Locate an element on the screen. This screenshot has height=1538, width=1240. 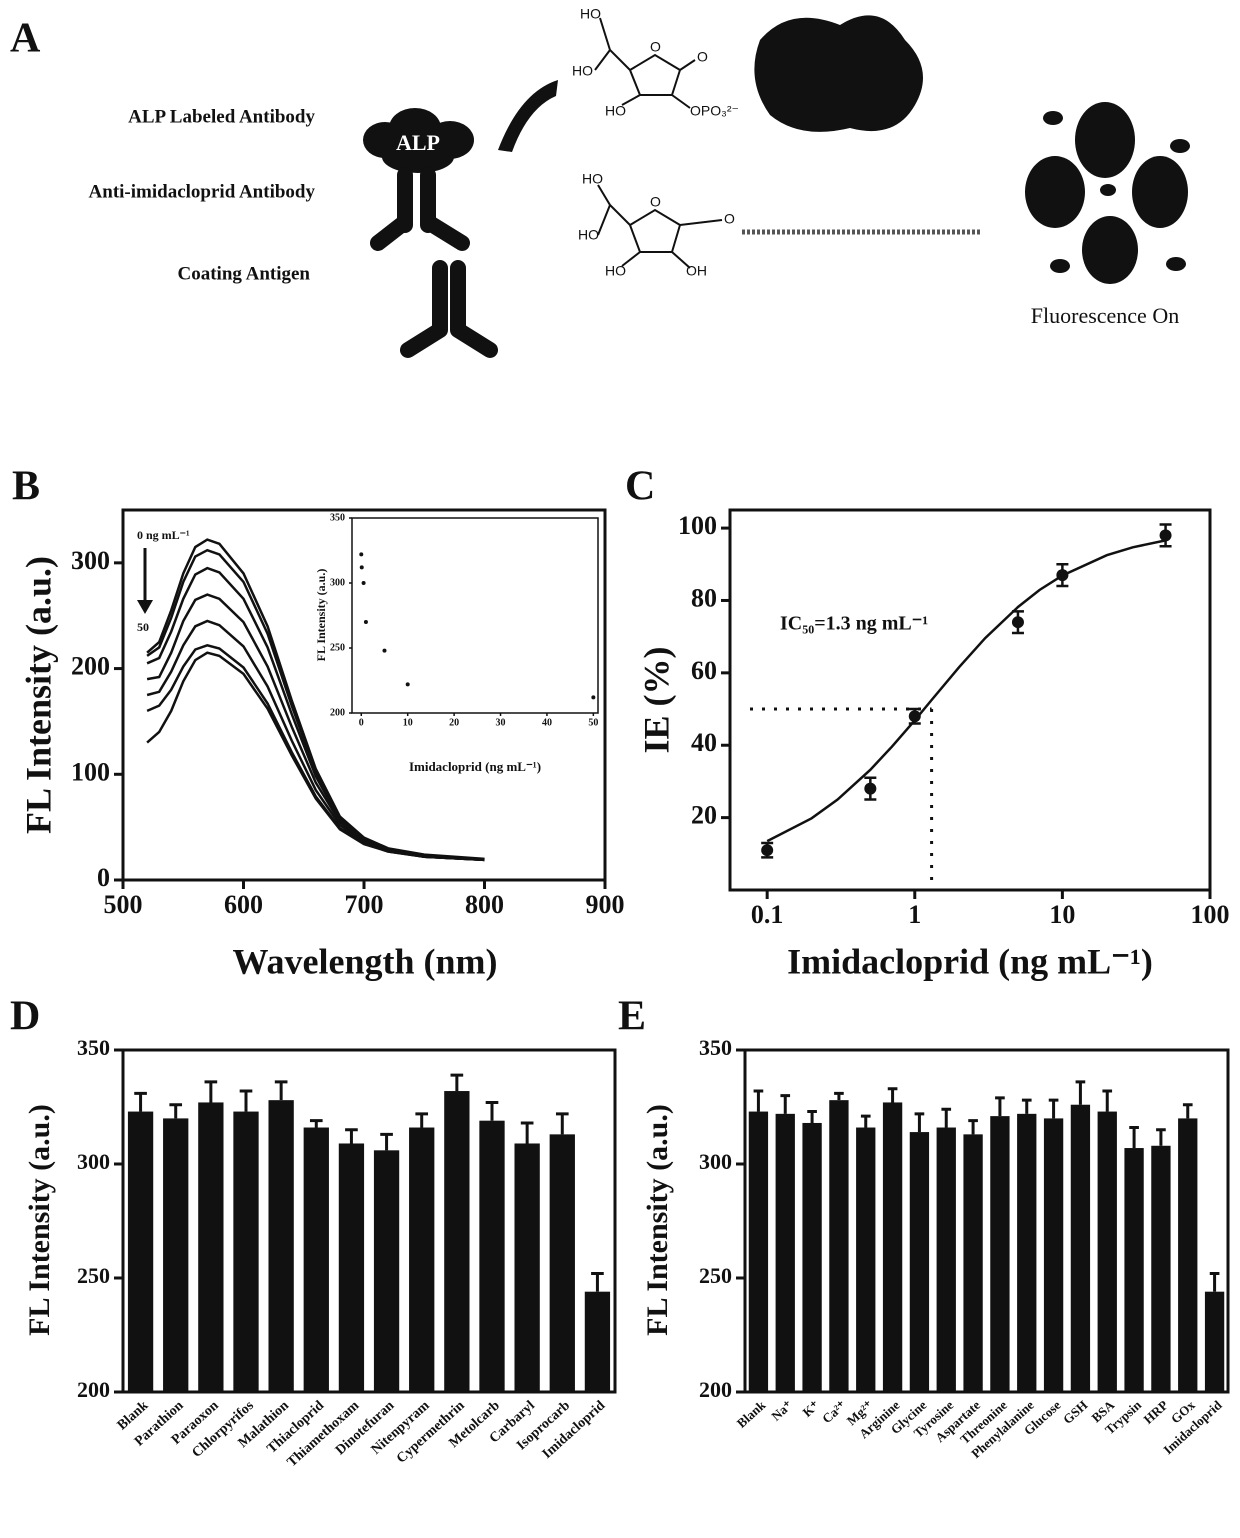
diagram-label: Anti-imidacloprid Antibody is located at coordinates (202, 191).